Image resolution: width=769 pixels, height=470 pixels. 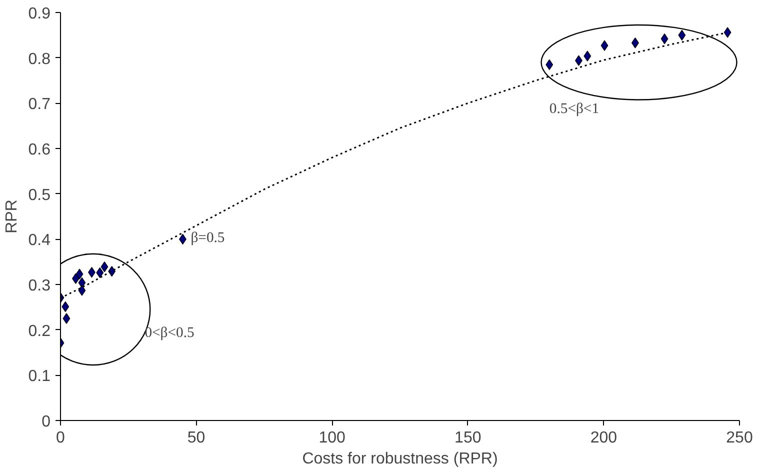 What do you see at coordinates (332, 438) in the screenshot?
I see `x-tick-label: 100` at bounding box center [332, 438].